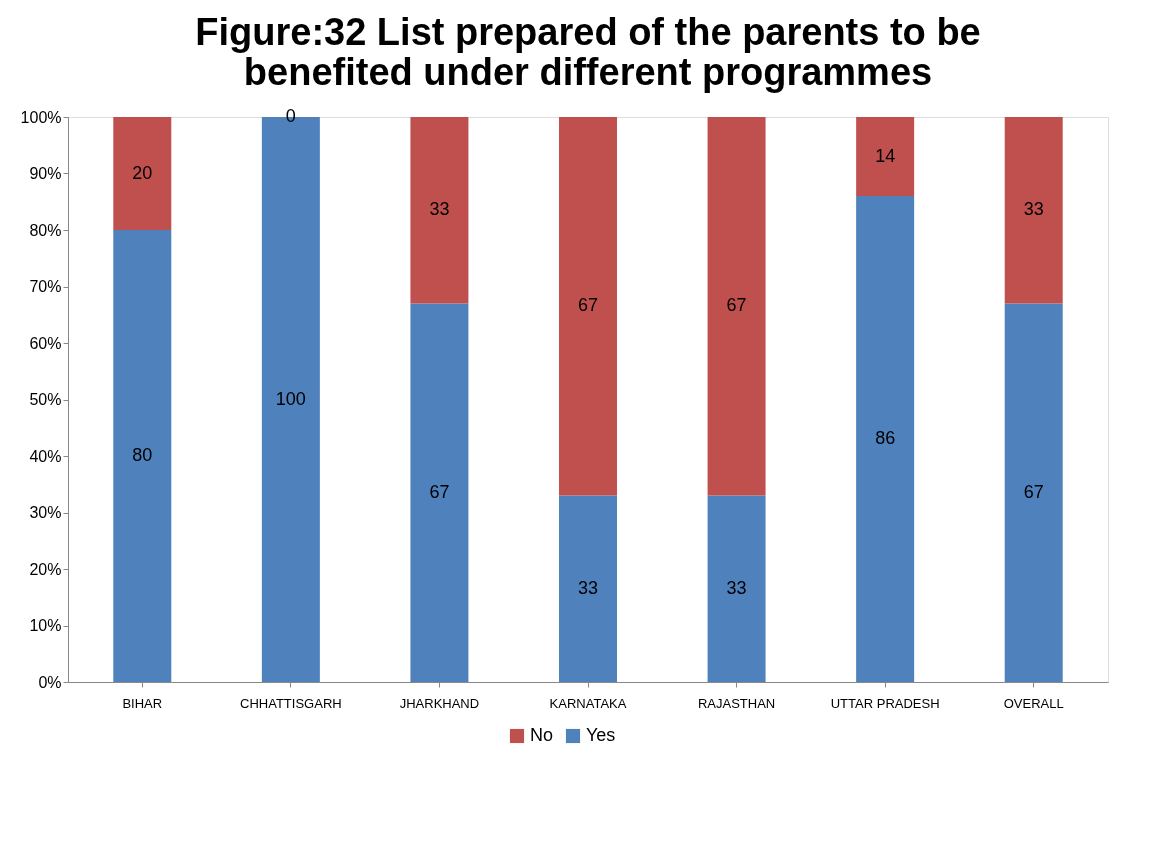 This screenshot has height=849, width=1173. Describe the element at coordinates (50, 682) in the screenshot. I see `y-tick-label: 0%` at that location.